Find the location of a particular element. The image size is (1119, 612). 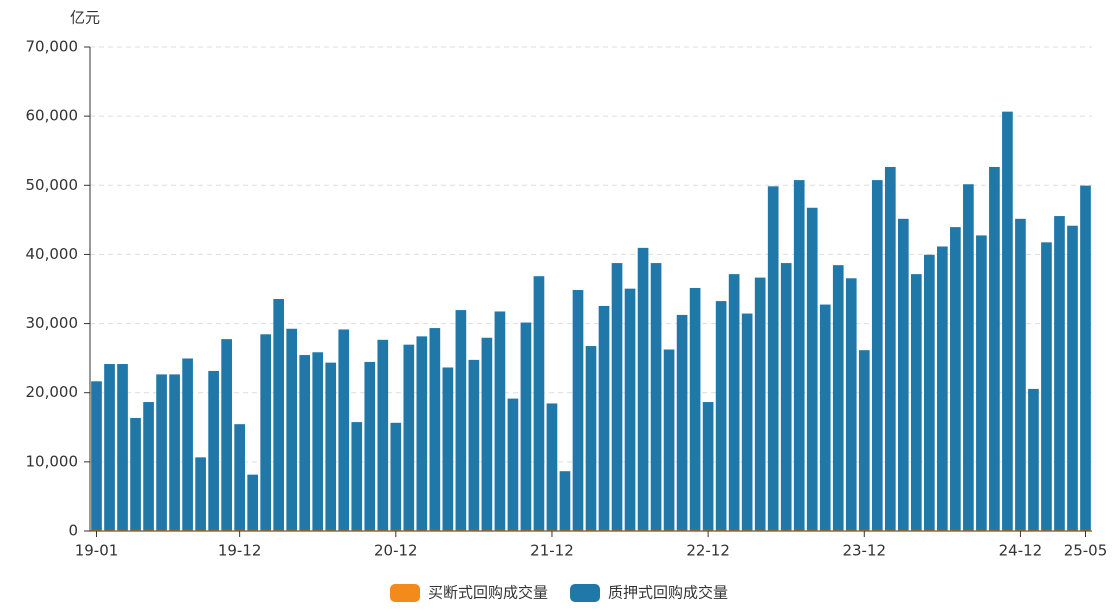

legend-label: 质押式回购成交量 is located at coordinates (668, 593).